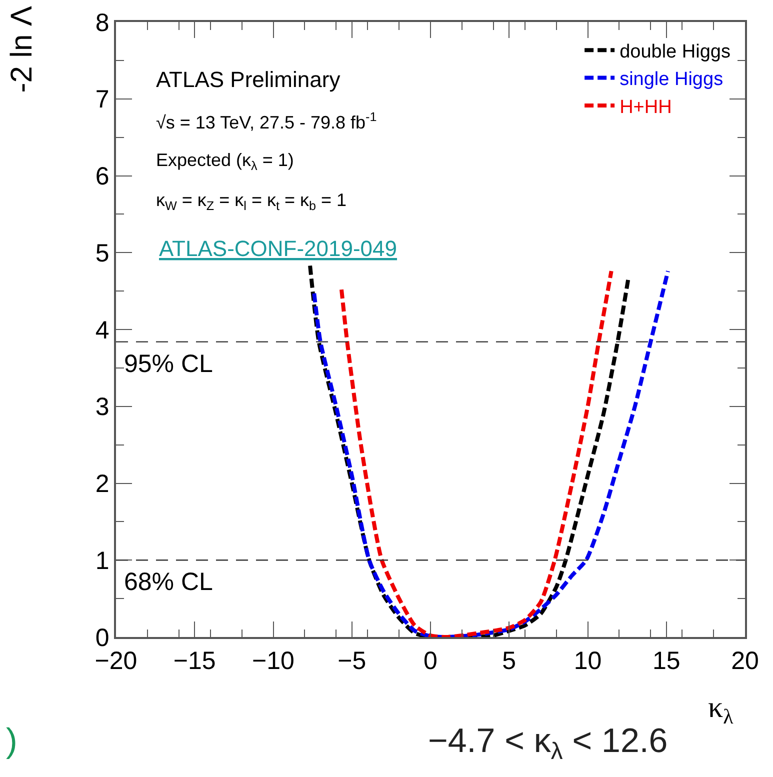 The image size is (773, 777). What do you see at coordinates (169, 364) in the screenshot?
I see `ref-line-label: 95% CL` at bounding box center [169, 364].